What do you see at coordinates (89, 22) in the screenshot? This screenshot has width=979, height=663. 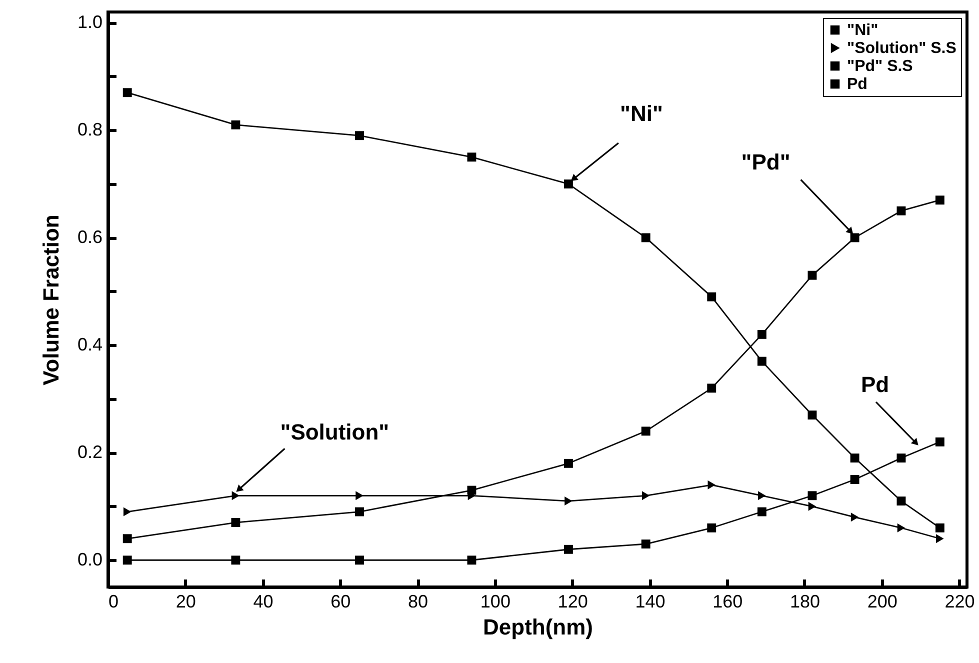 I see `y-tick-label: 1.0` at bounding box center [89, 22].